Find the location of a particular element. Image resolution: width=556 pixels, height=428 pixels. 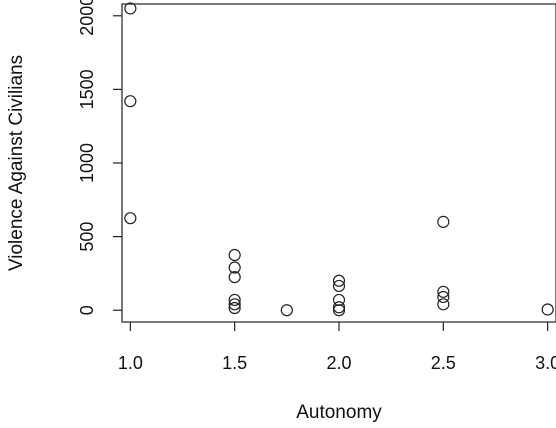

x-tick-label: 2.5 is located at coordinates (443, 363).